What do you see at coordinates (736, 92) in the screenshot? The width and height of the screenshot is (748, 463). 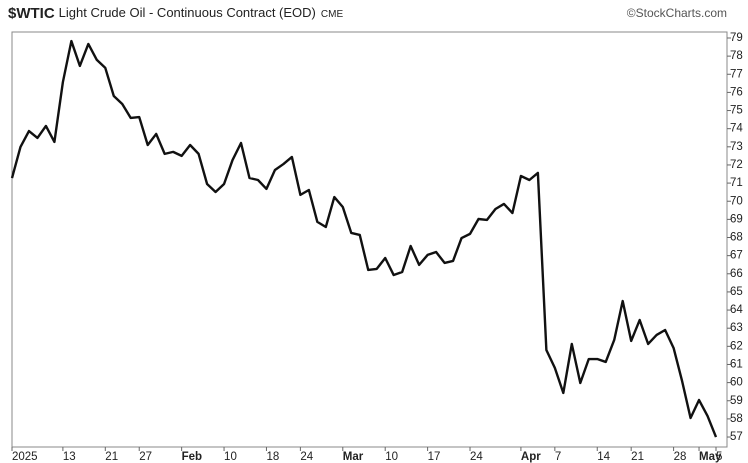 I see `y-tick-label: 76` at bounding box center [736, 92].